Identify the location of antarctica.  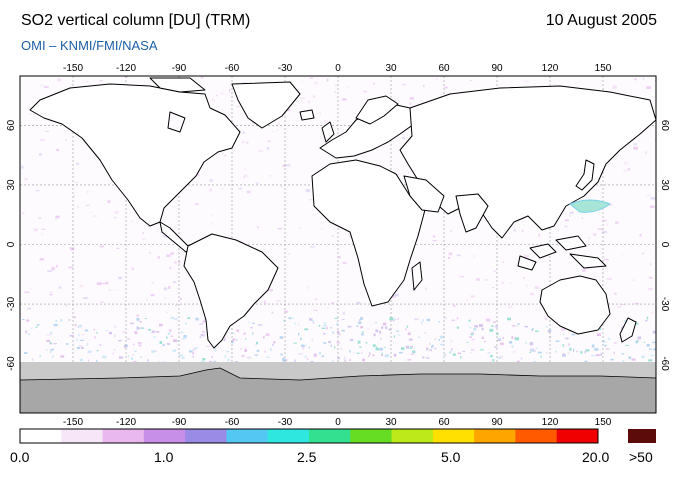
(338, 390).